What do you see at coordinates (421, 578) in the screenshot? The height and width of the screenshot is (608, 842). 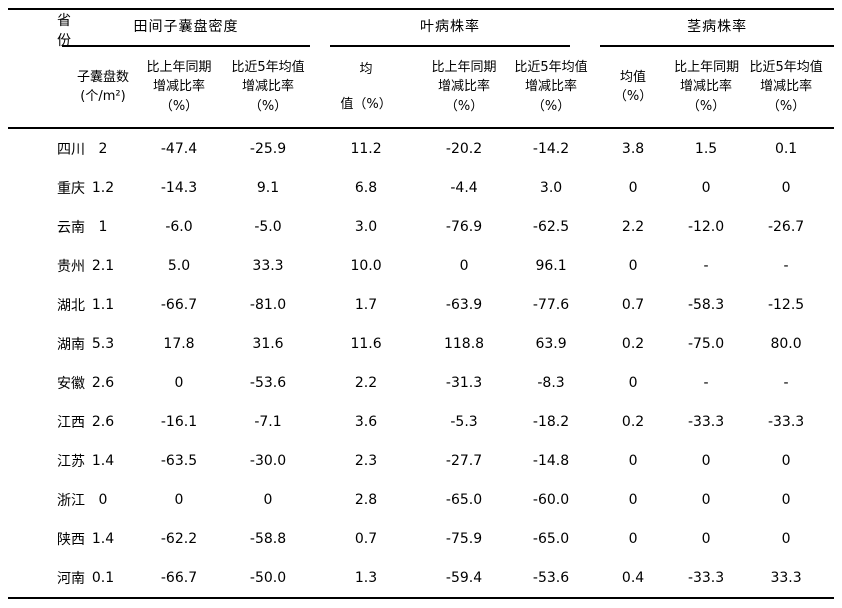 I see `table-row: 河南 0.1 -66.7 -50.0 1.3 -59.4 -53.6 0.4 -33.3 33.3` at bounding box center [421, 578].